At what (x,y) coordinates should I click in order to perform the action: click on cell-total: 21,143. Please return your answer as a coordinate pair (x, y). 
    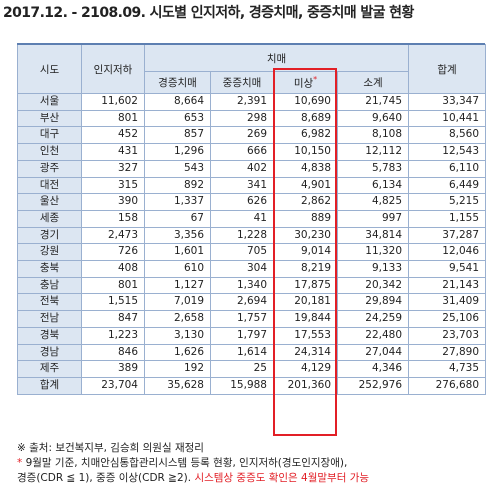
    Looking at the image, I should click on (447, 285).